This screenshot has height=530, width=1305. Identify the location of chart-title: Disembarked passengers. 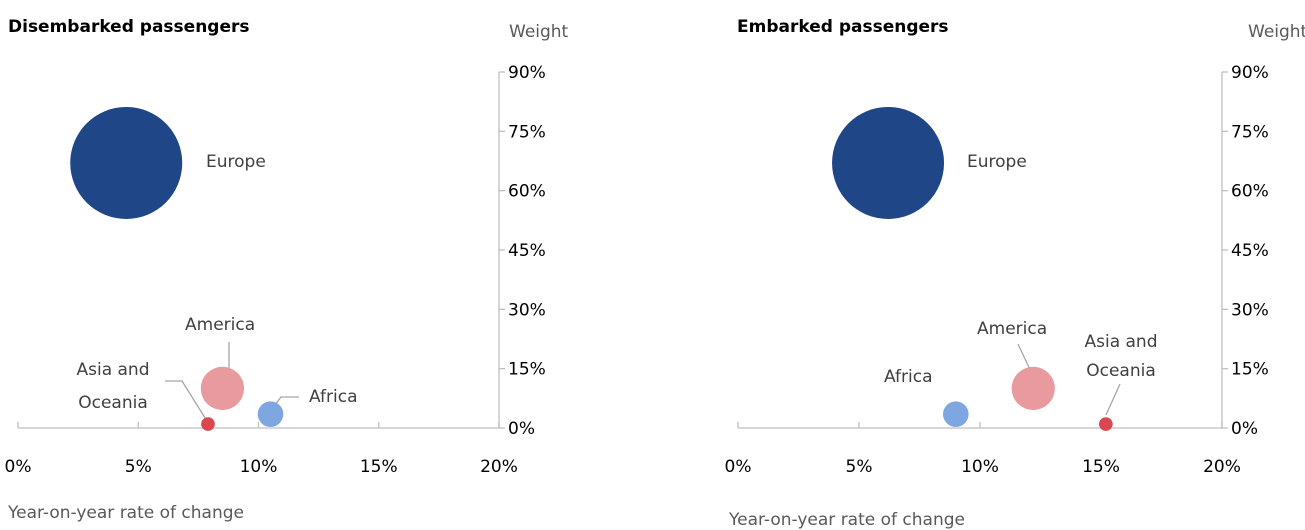
(129, 27).